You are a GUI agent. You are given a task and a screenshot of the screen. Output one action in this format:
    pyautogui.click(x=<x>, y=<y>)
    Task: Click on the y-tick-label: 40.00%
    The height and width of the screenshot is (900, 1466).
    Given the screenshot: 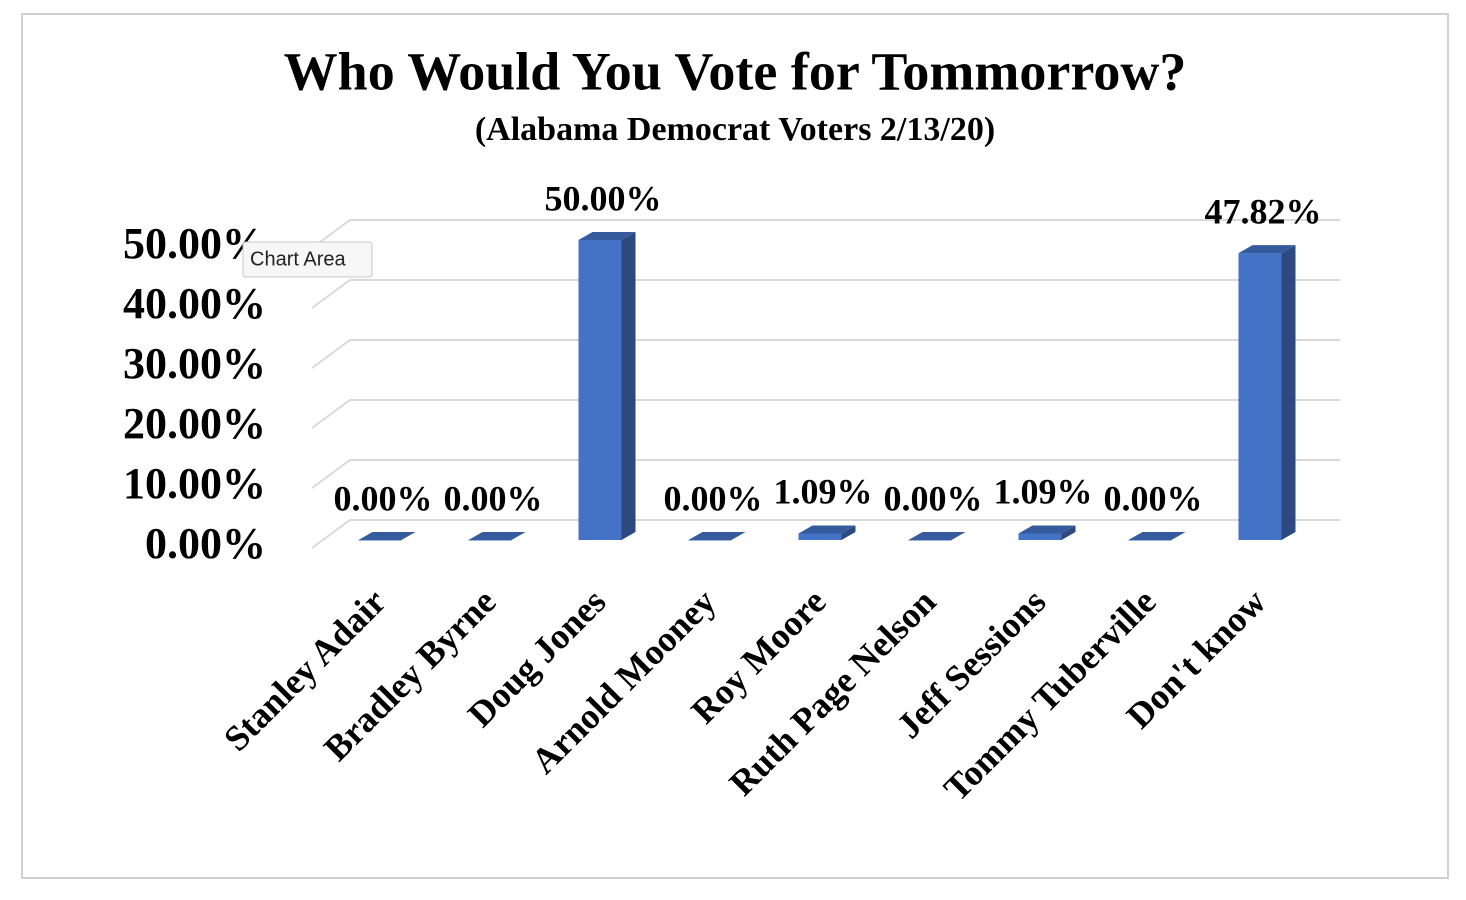 What is the action you would take?
    pyautogui.click(x=194, y=303)
    